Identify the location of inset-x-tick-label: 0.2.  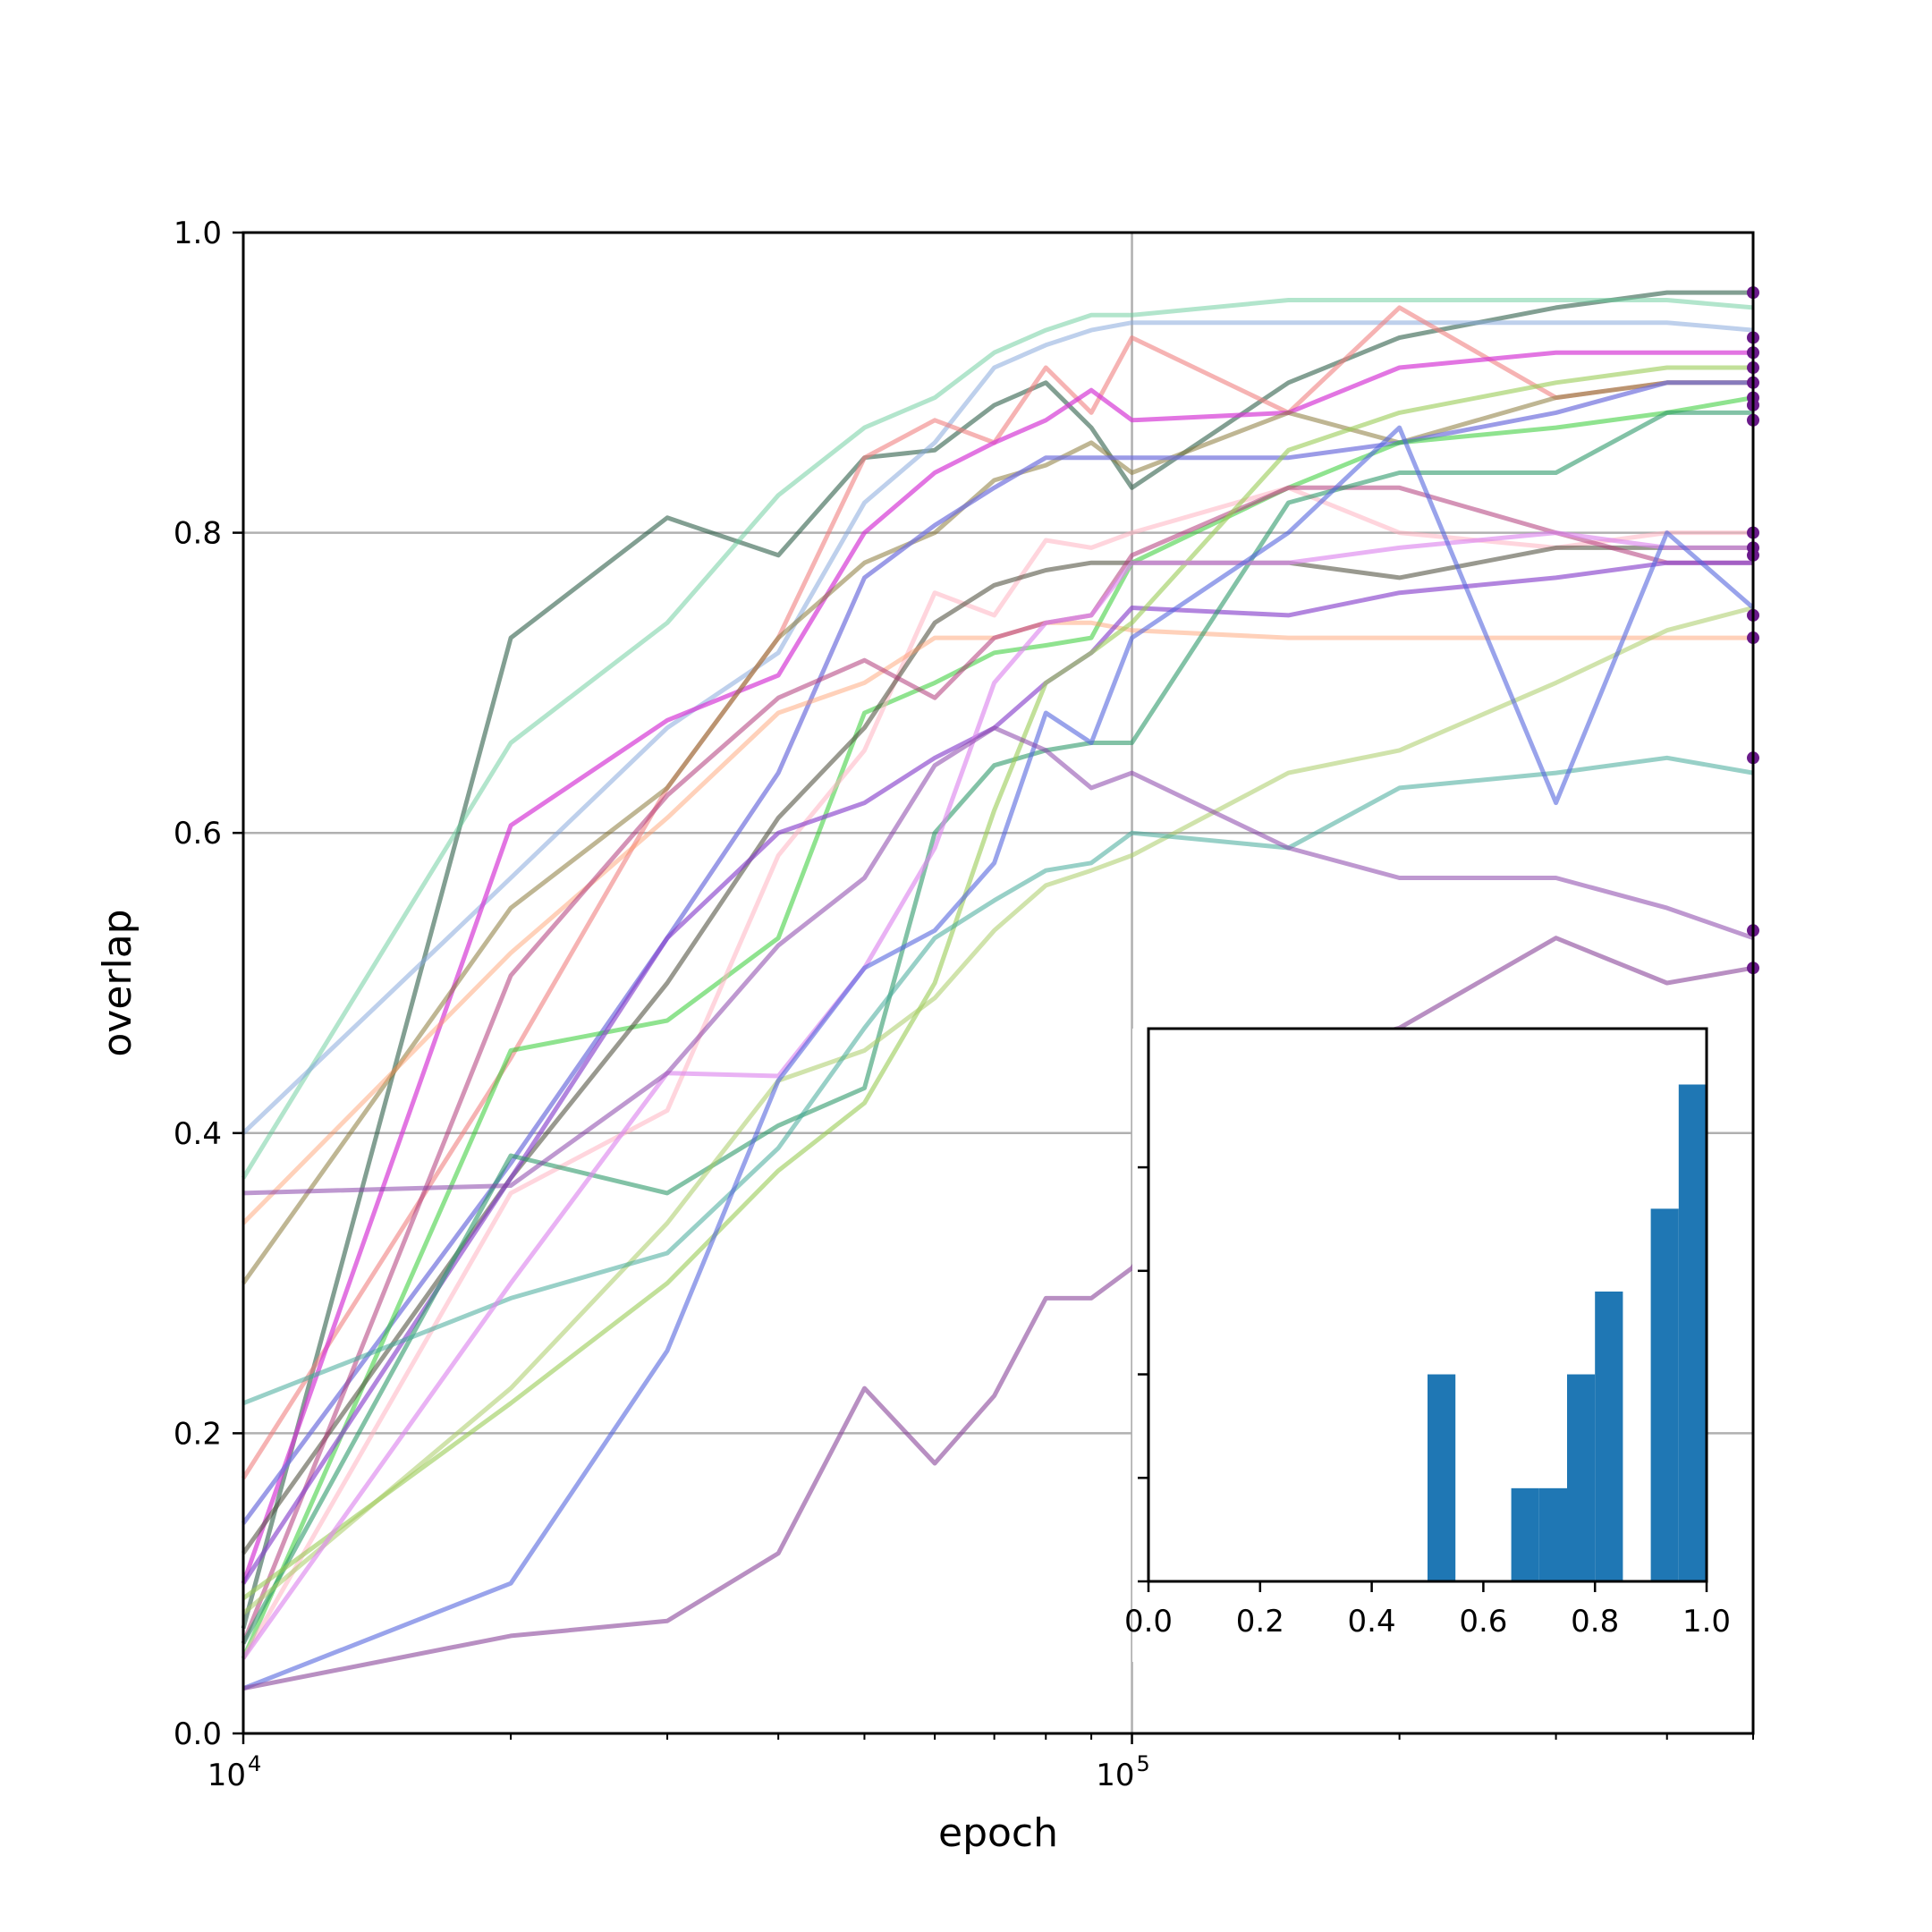
(1260, 1622).